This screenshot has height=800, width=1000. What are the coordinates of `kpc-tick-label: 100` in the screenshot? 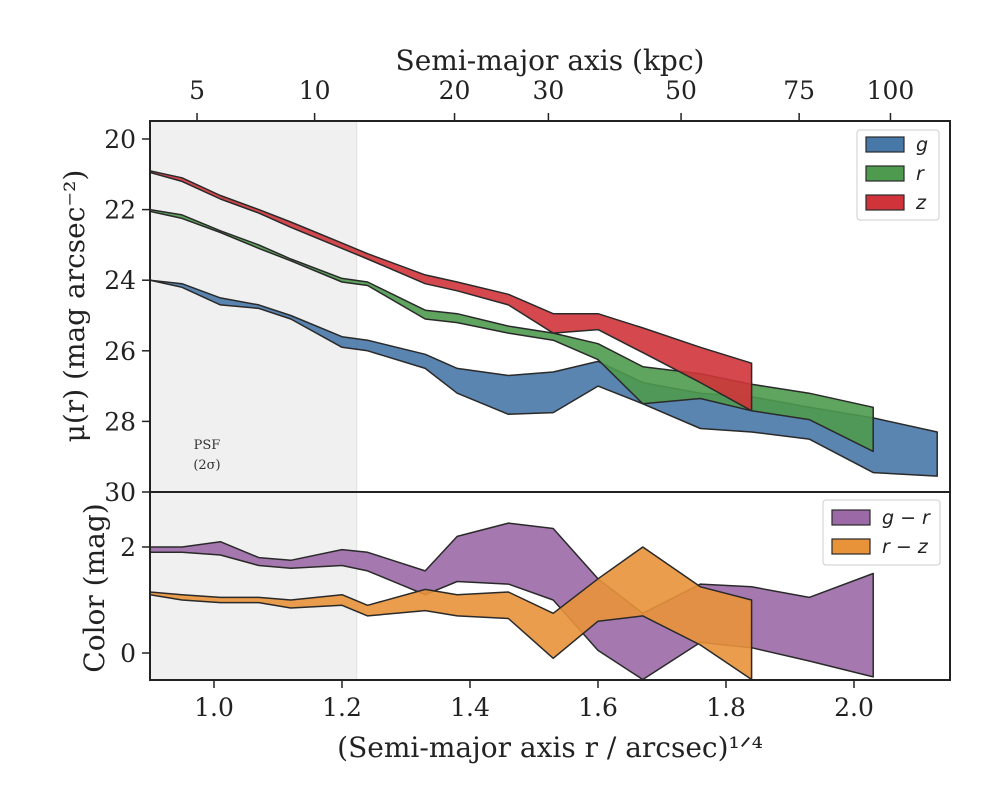 It's located at (891, 90).